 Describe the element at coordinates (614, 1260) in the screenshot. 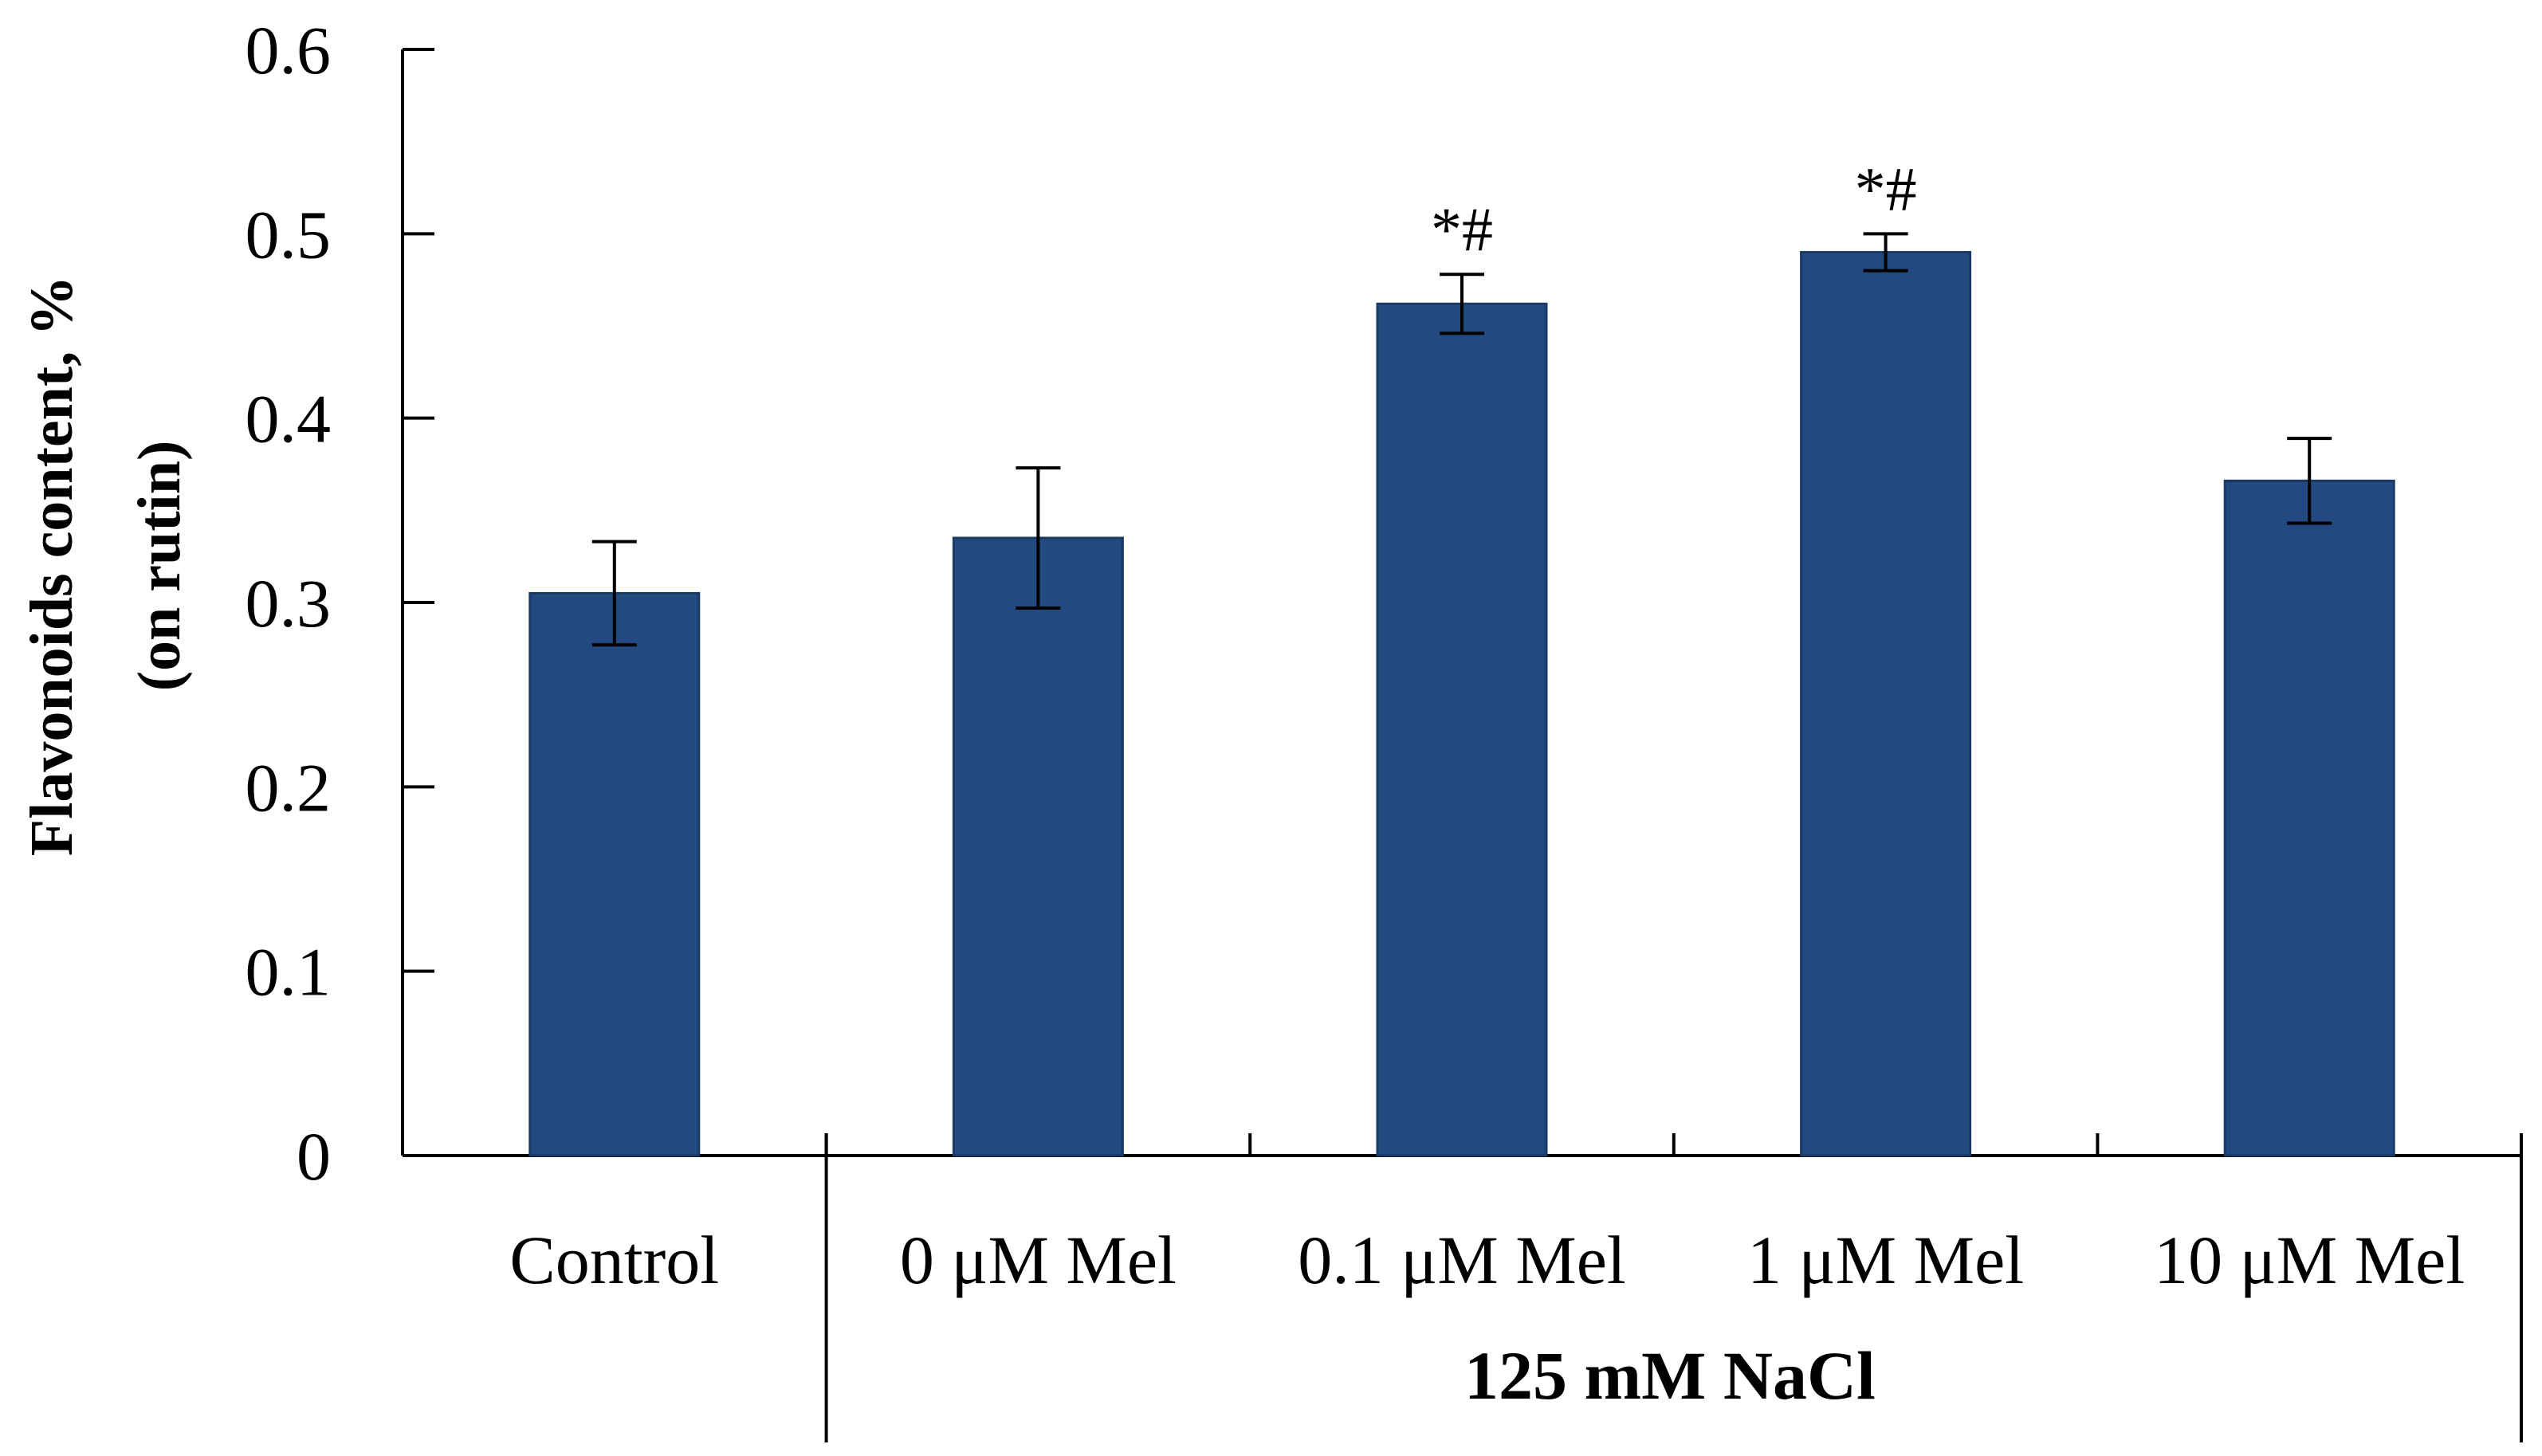

I see `x-category-label: Control` at that location.